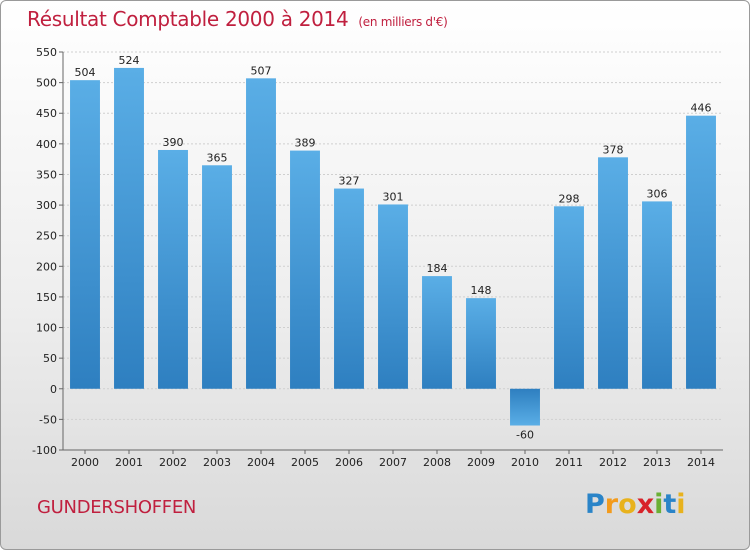  I want to click on value-label-2011: 298, so click(569, 198).